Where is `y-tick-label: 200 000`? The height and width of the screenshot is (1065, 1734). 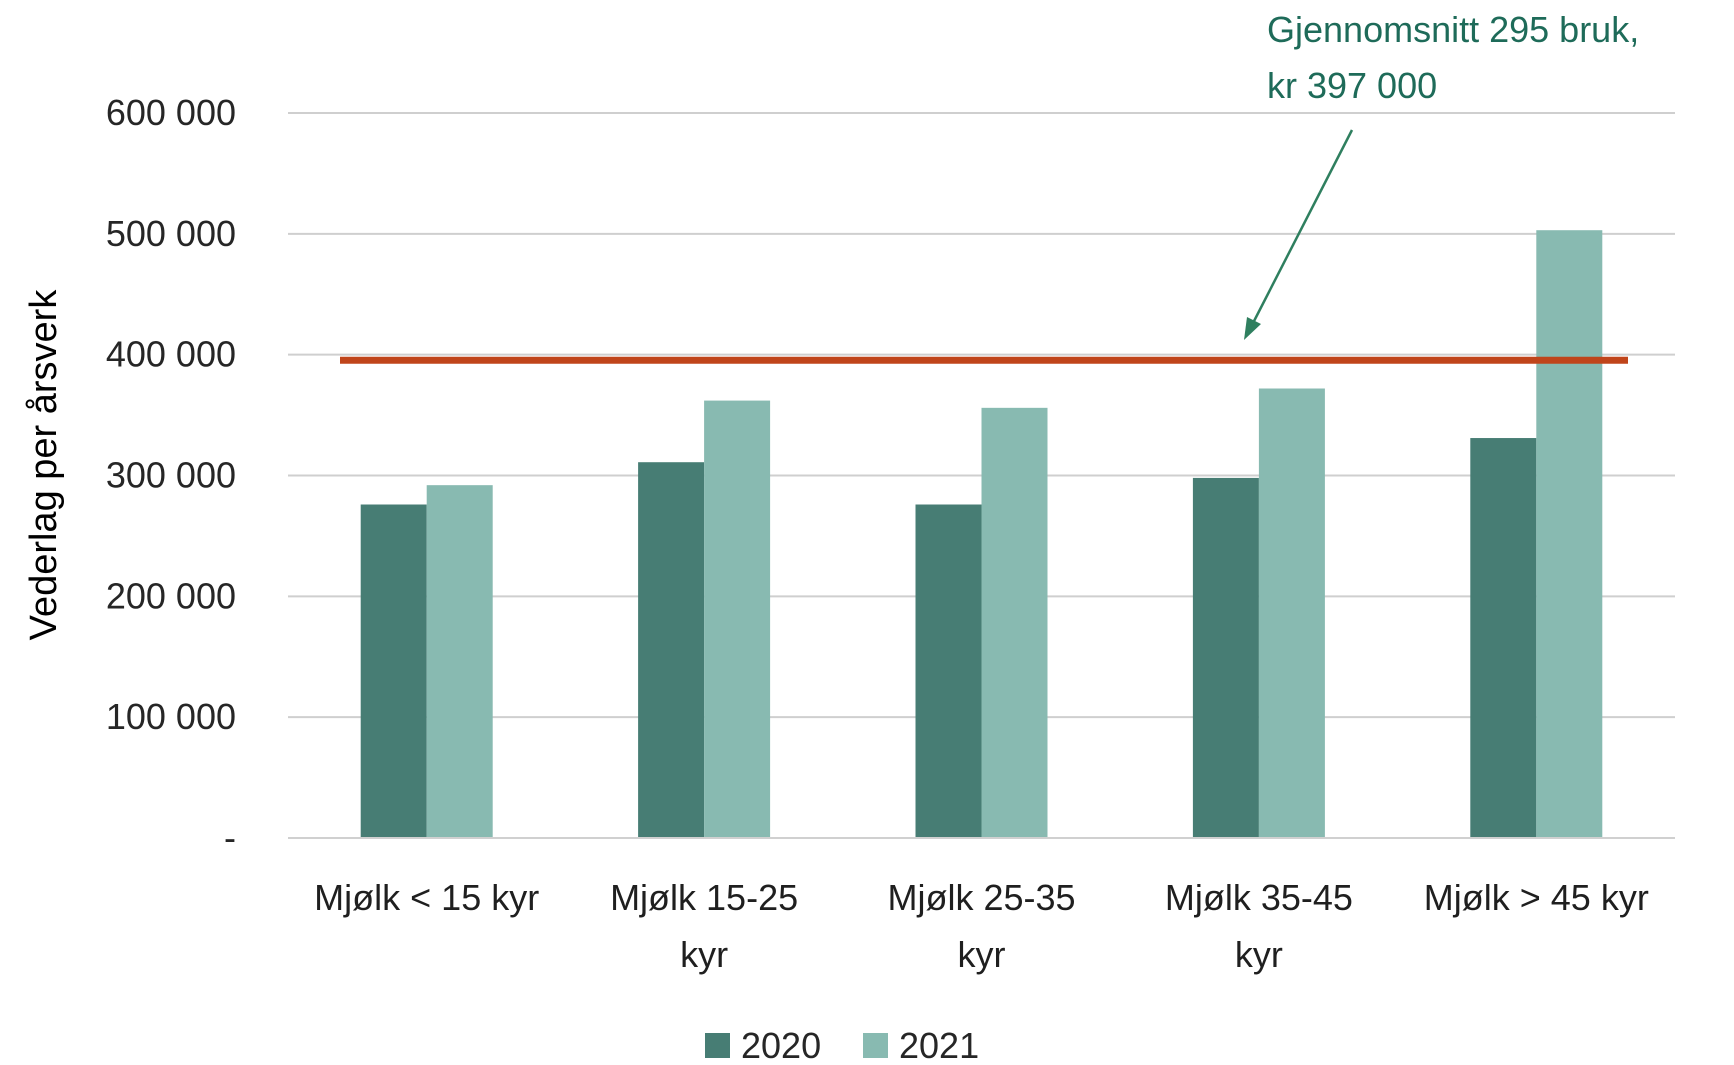 y-tick-label: 200 000 is located at coordinates (171, 595).